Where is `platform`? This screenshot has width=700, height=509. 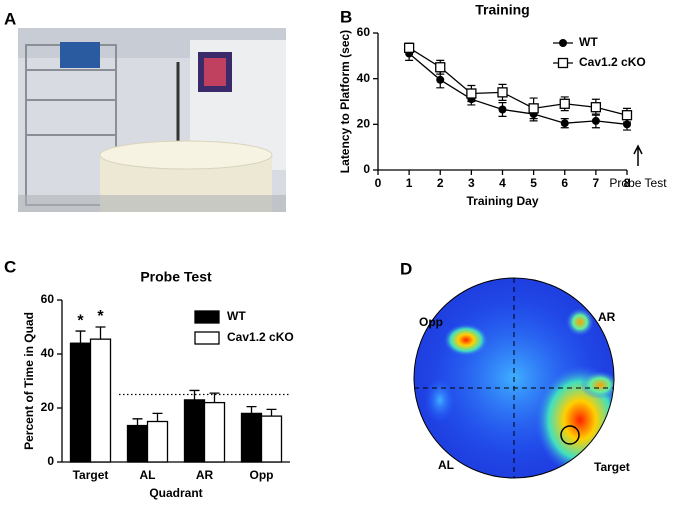
platform is located at coordinates (570, 435).